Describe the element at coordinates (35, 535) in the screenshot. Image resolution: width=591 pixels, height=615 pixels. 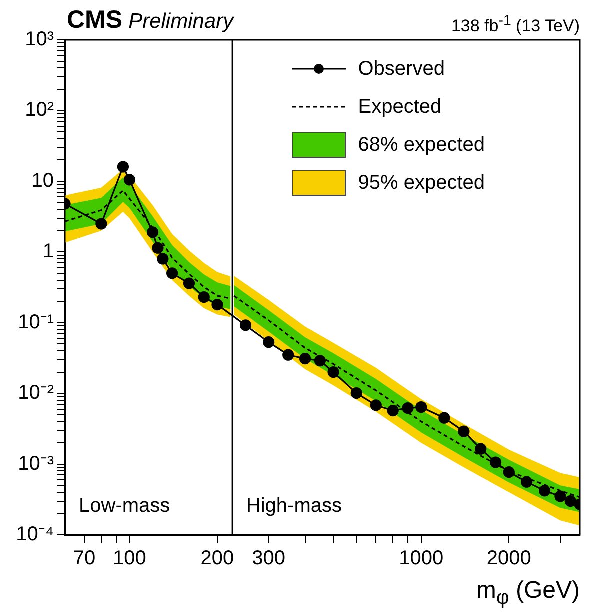
I see `y-tick-label: 10⁻⁴` at that location.